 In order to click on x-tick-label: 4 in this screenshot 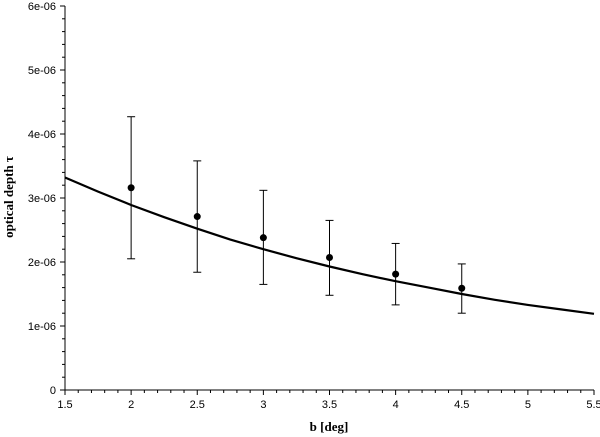, I will do `click(396, 405)`.